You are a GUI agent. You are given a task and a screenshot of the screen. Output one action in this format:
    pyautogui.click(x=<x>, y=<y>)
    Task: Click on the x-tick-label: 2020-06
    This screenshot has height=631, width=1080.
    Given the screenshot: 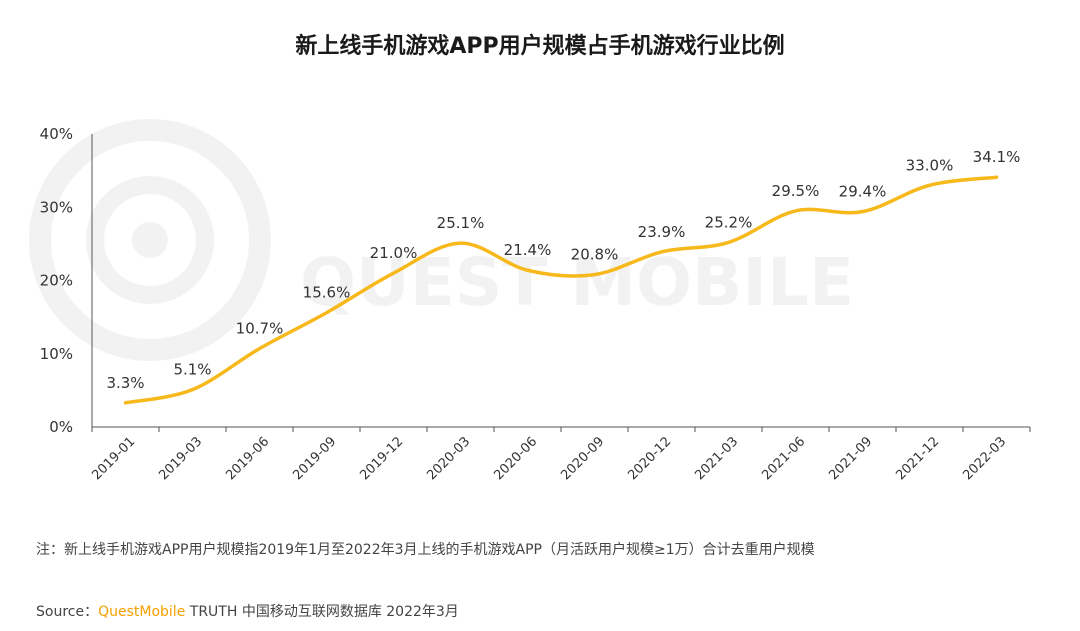 What is the action you would take?
    pyautogui.click(x=515, y=458)
    